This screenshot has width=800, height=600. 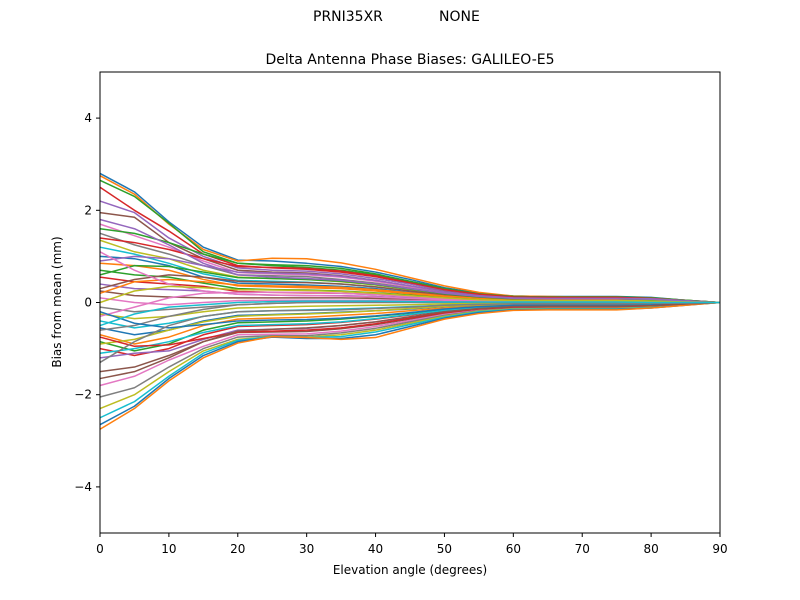 What do you see at coordinates (83, 395) in the screenshot?
I see `y-tick-label: −2` at bounding box center [83, 395].